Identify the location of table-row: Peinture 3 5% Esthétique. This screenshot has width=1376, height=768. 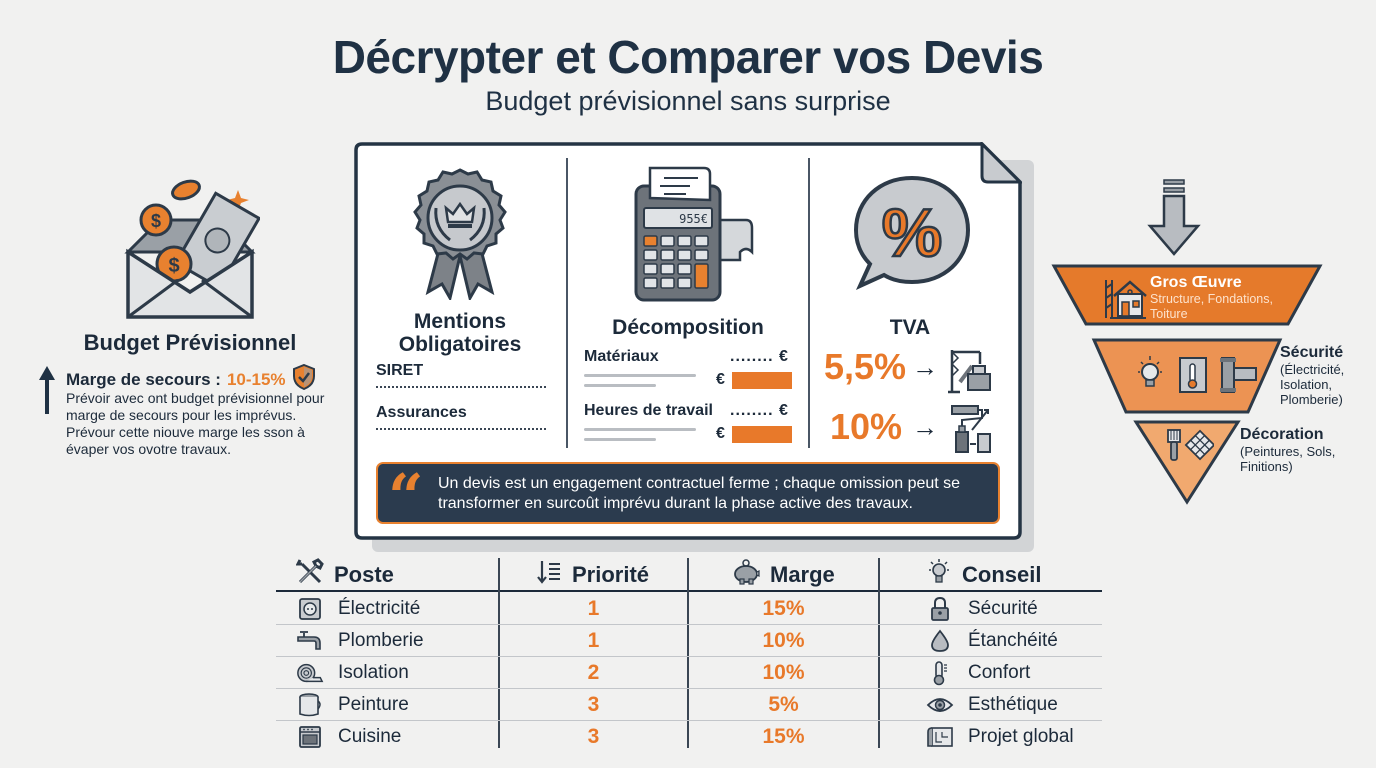
(689, 705).